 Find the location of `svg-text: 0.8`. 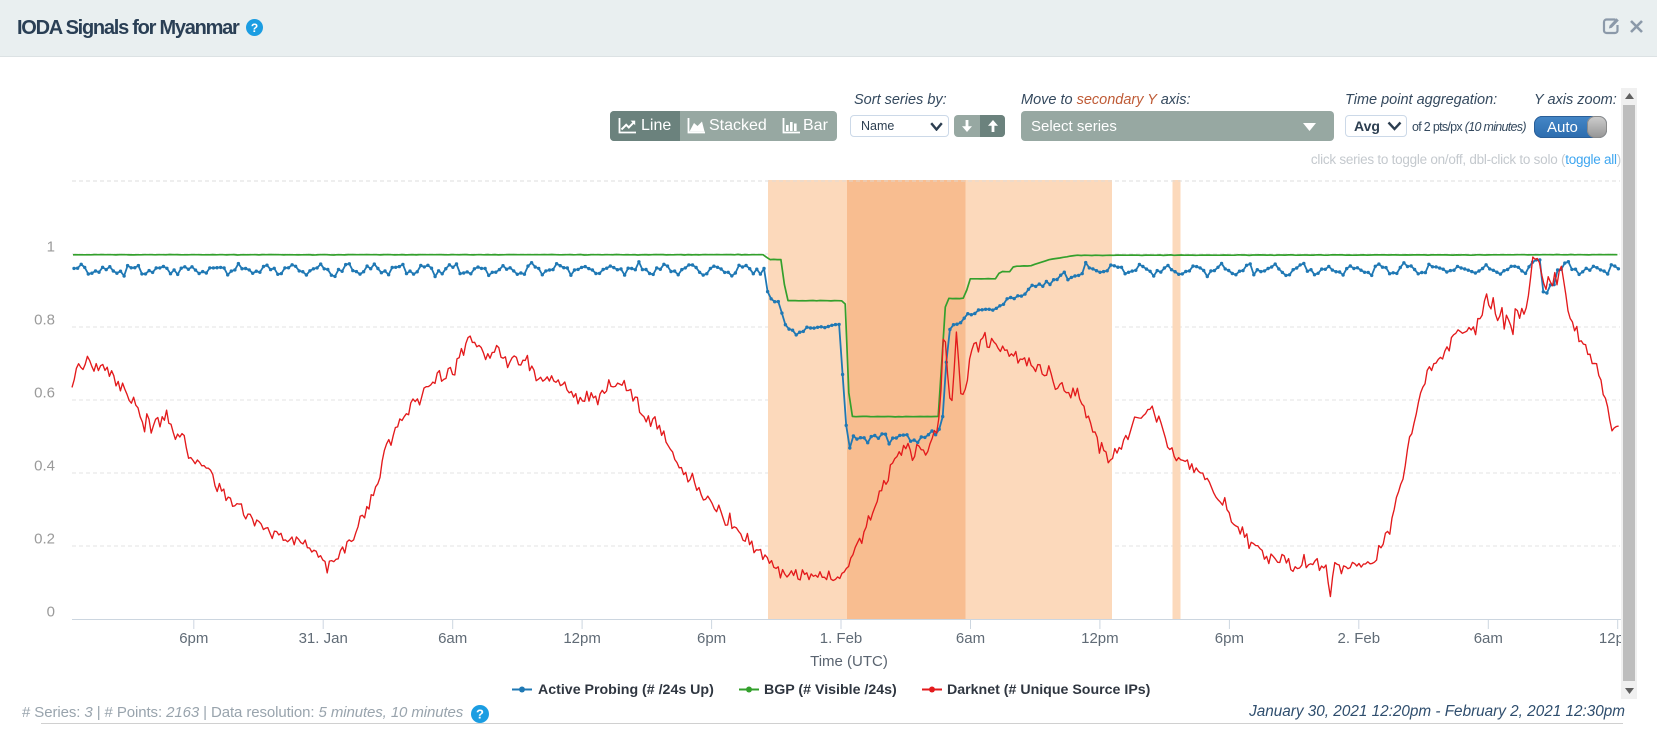

svg-text: 0.8 is located at coordinates (44, 320).